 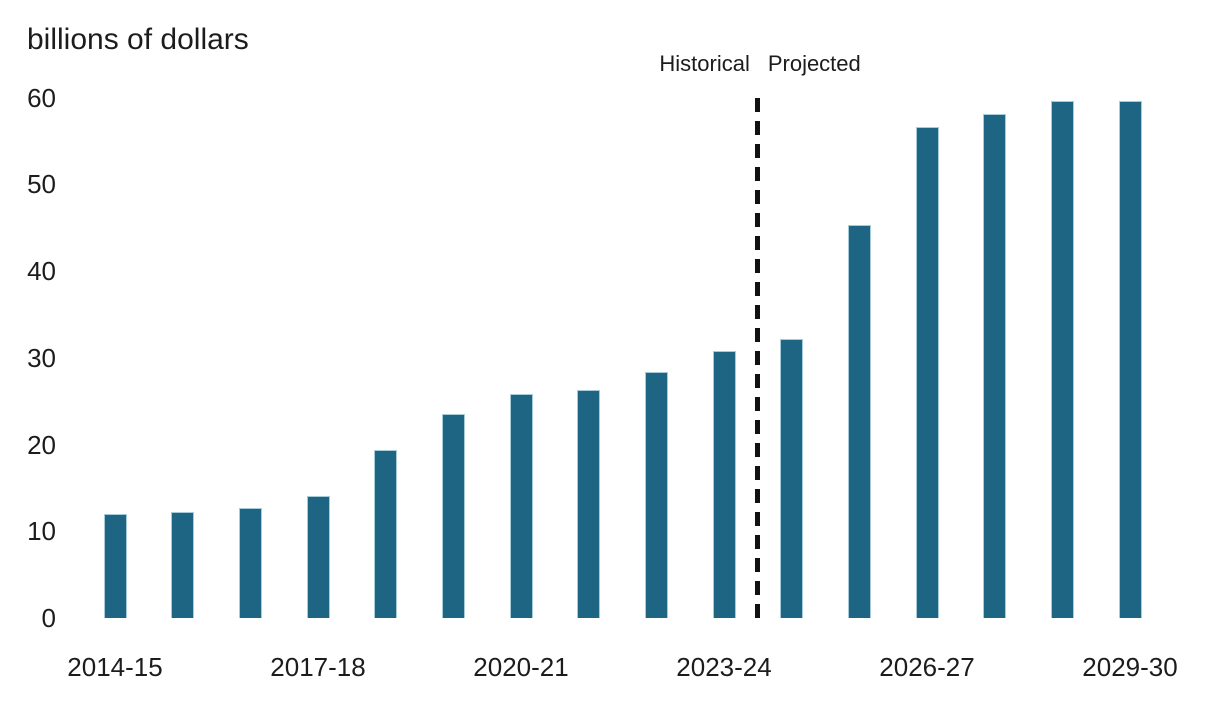 I want to click on y-tick-label: 10, so click(x=41, y=531).